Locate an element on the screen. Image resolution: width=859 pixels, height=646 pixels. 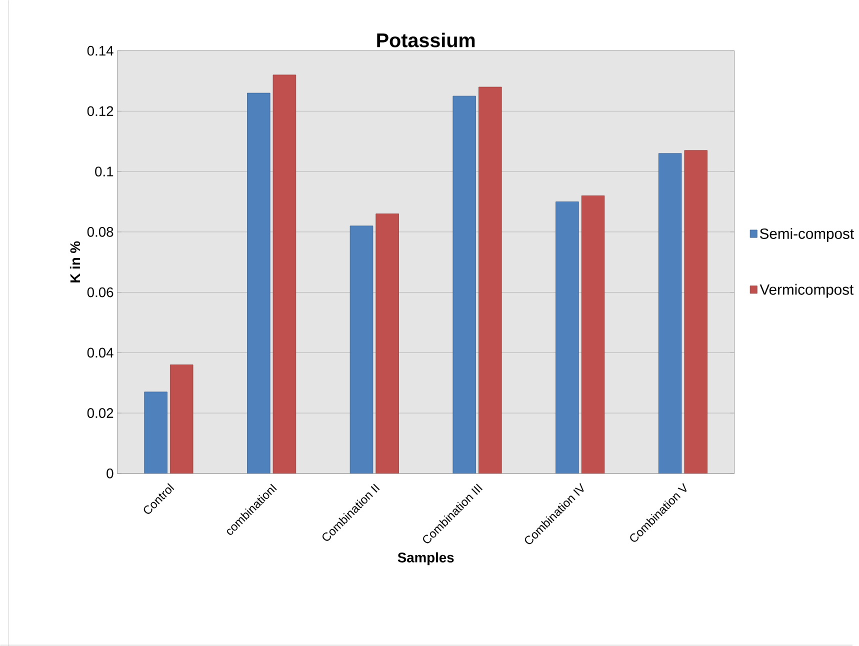
y-tick-label: 0.14 is located at coordinates (100, 51).